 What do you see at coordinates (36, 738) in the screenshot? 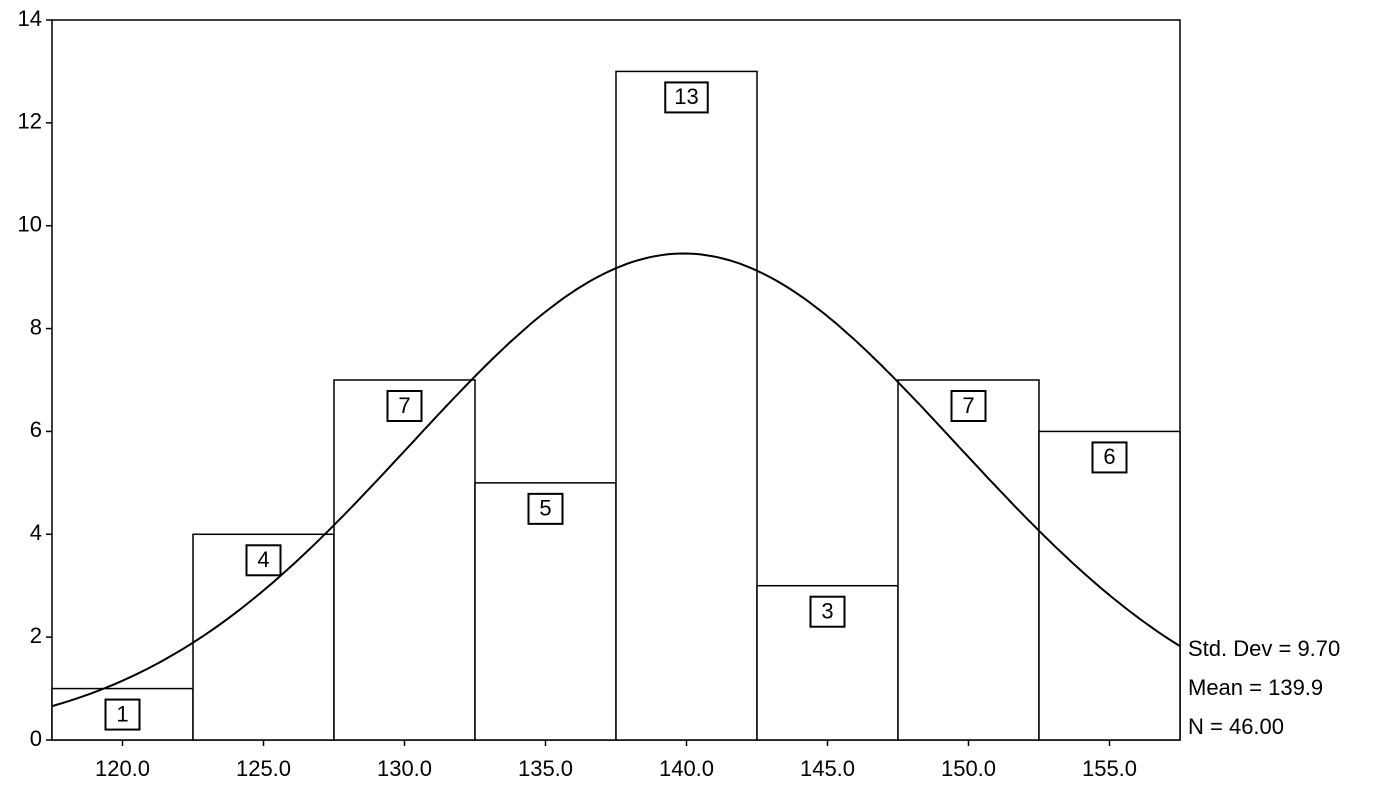
I see `y-tick-label: 0` at bounding box center [36, 738].